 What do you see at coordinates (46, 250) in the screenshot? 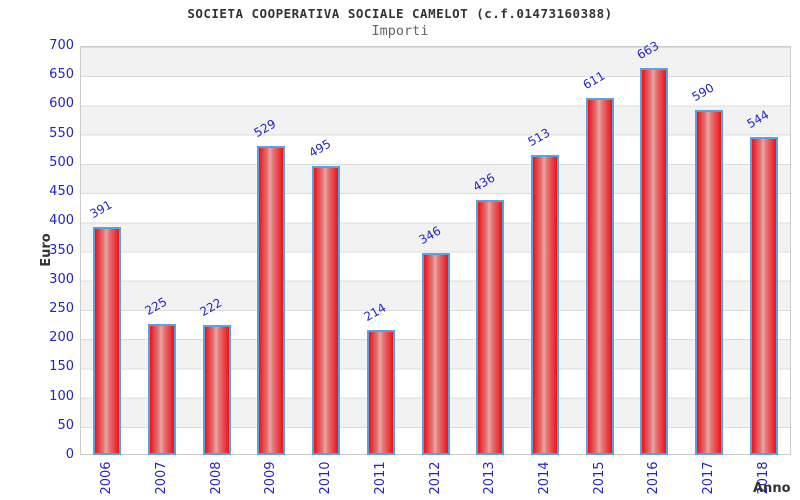
I see `y-axis-label: Euro` at bounding box center [46, 250].